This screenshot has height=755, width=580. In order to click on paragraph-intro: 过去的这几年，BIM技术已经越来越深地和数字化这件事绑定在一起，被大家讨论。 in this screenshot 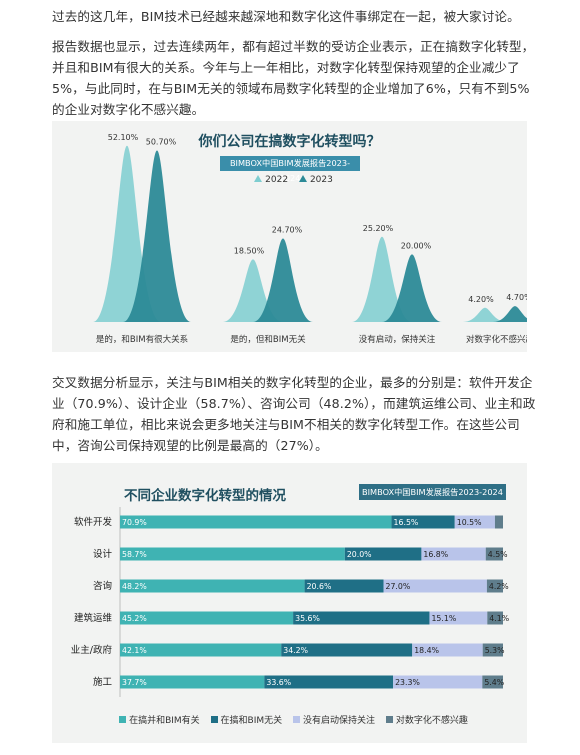, I will do `click(286, 16)`.